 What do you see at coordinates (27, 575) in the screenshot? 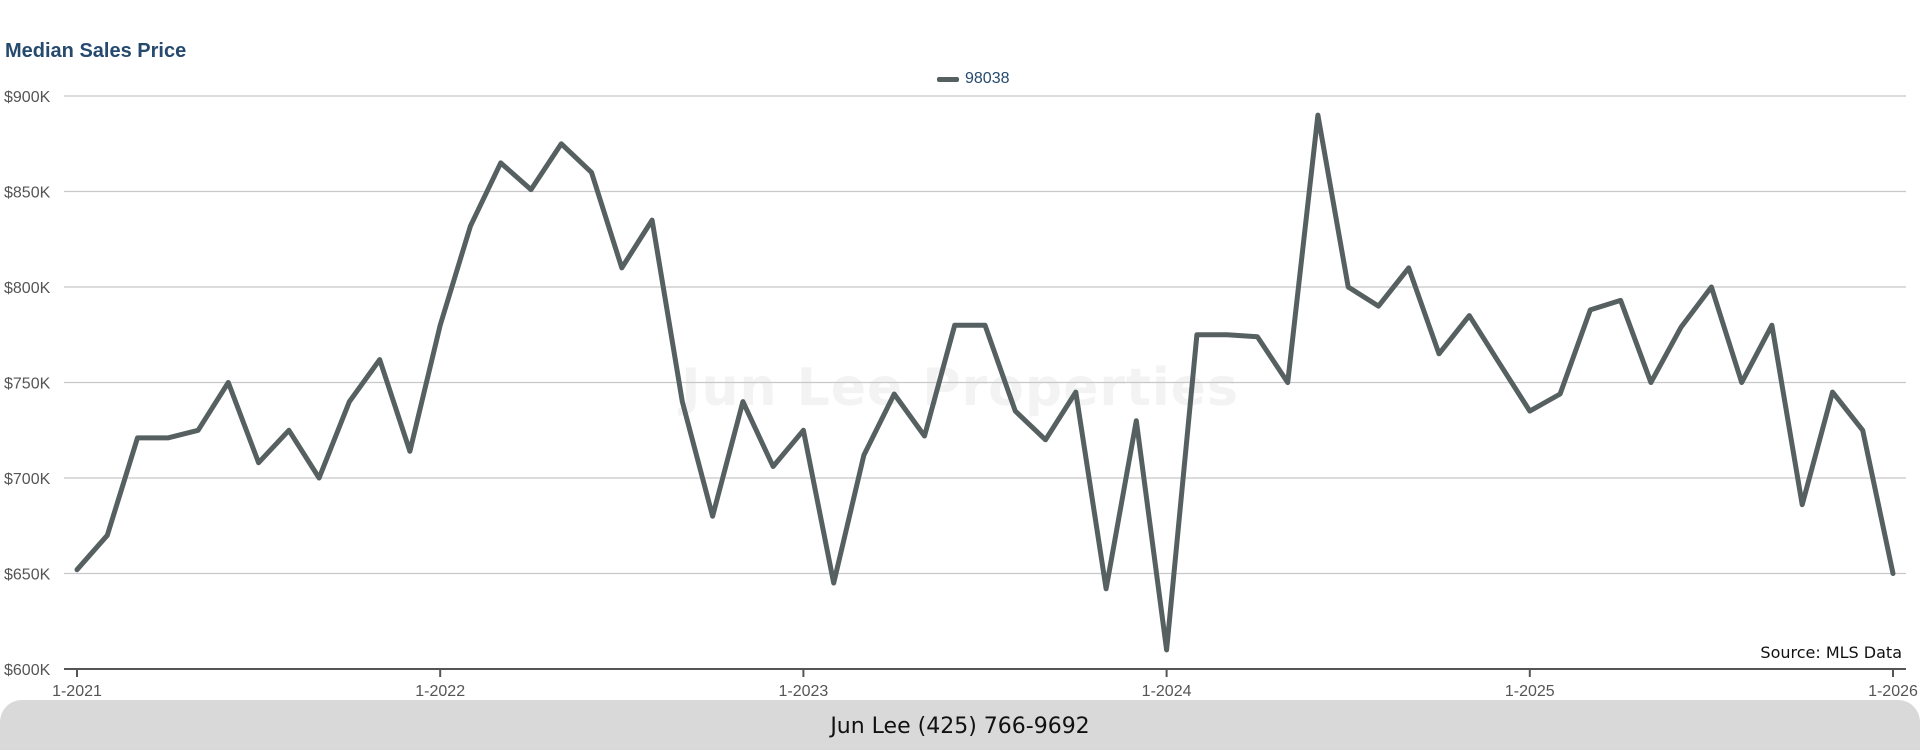
I see `y-tick-label: $650K` at bounding box center [27, 575].